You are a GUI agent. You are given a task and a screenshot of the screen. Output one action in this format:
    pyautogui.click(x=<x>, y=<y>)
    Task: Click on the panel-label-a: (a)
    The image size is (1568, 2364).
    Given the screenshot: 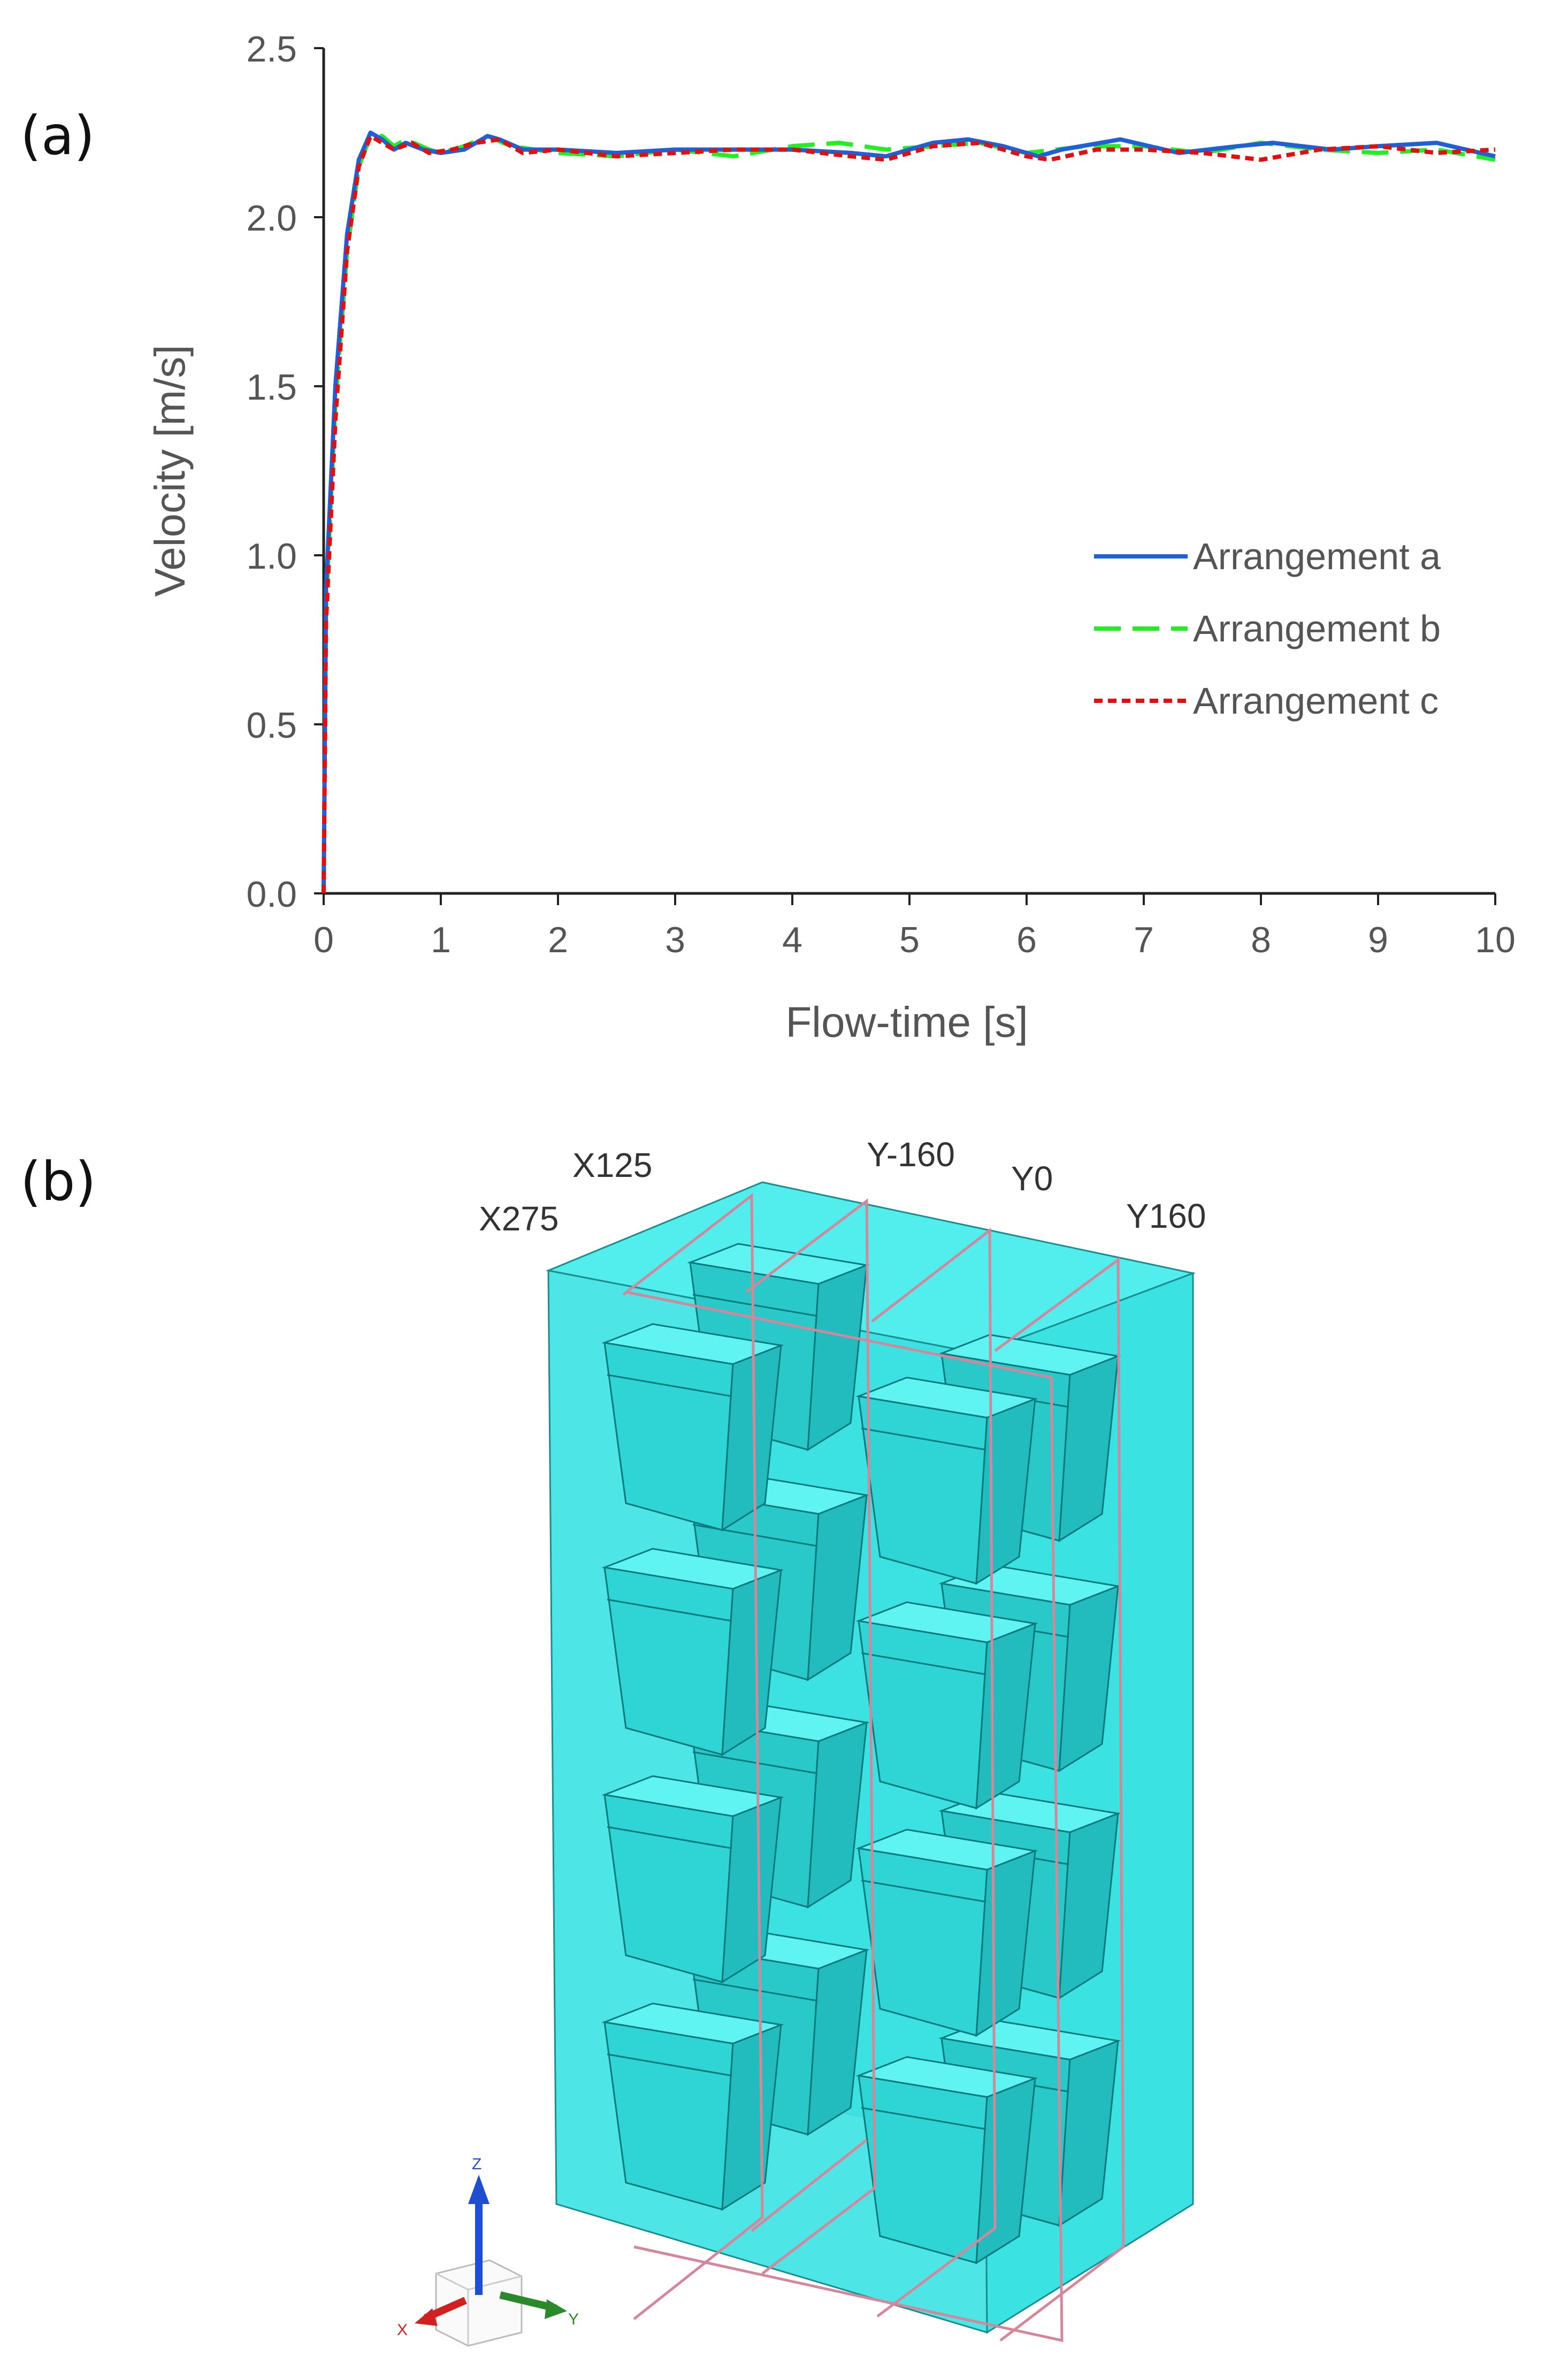 What is the action you would take?
    pyautogui.click(x=57, y=135)
    